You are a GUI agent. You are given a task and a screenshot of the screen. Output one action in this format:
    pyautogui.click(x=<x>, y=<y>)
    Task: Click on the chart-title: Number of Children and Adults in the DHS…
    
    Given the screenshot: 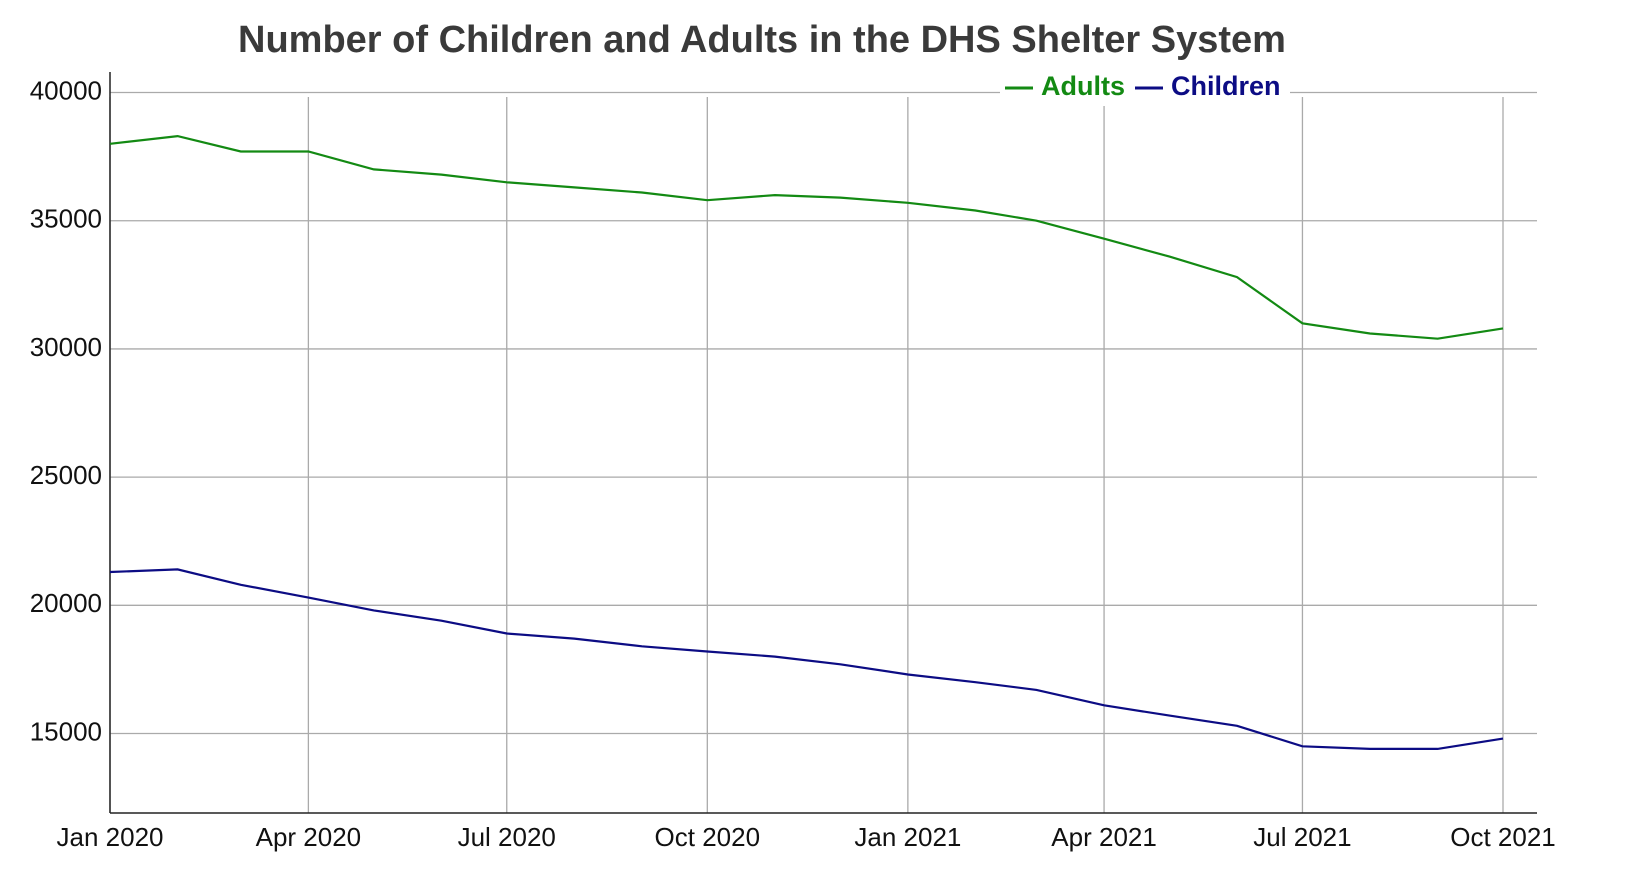 What is the action you would take?
    pyautogui.click(x=762, y=40)
    